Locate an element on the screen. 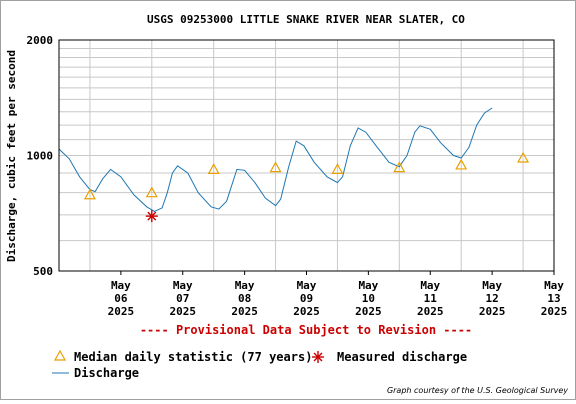  measured-marker is located at coordinates (151, 216).